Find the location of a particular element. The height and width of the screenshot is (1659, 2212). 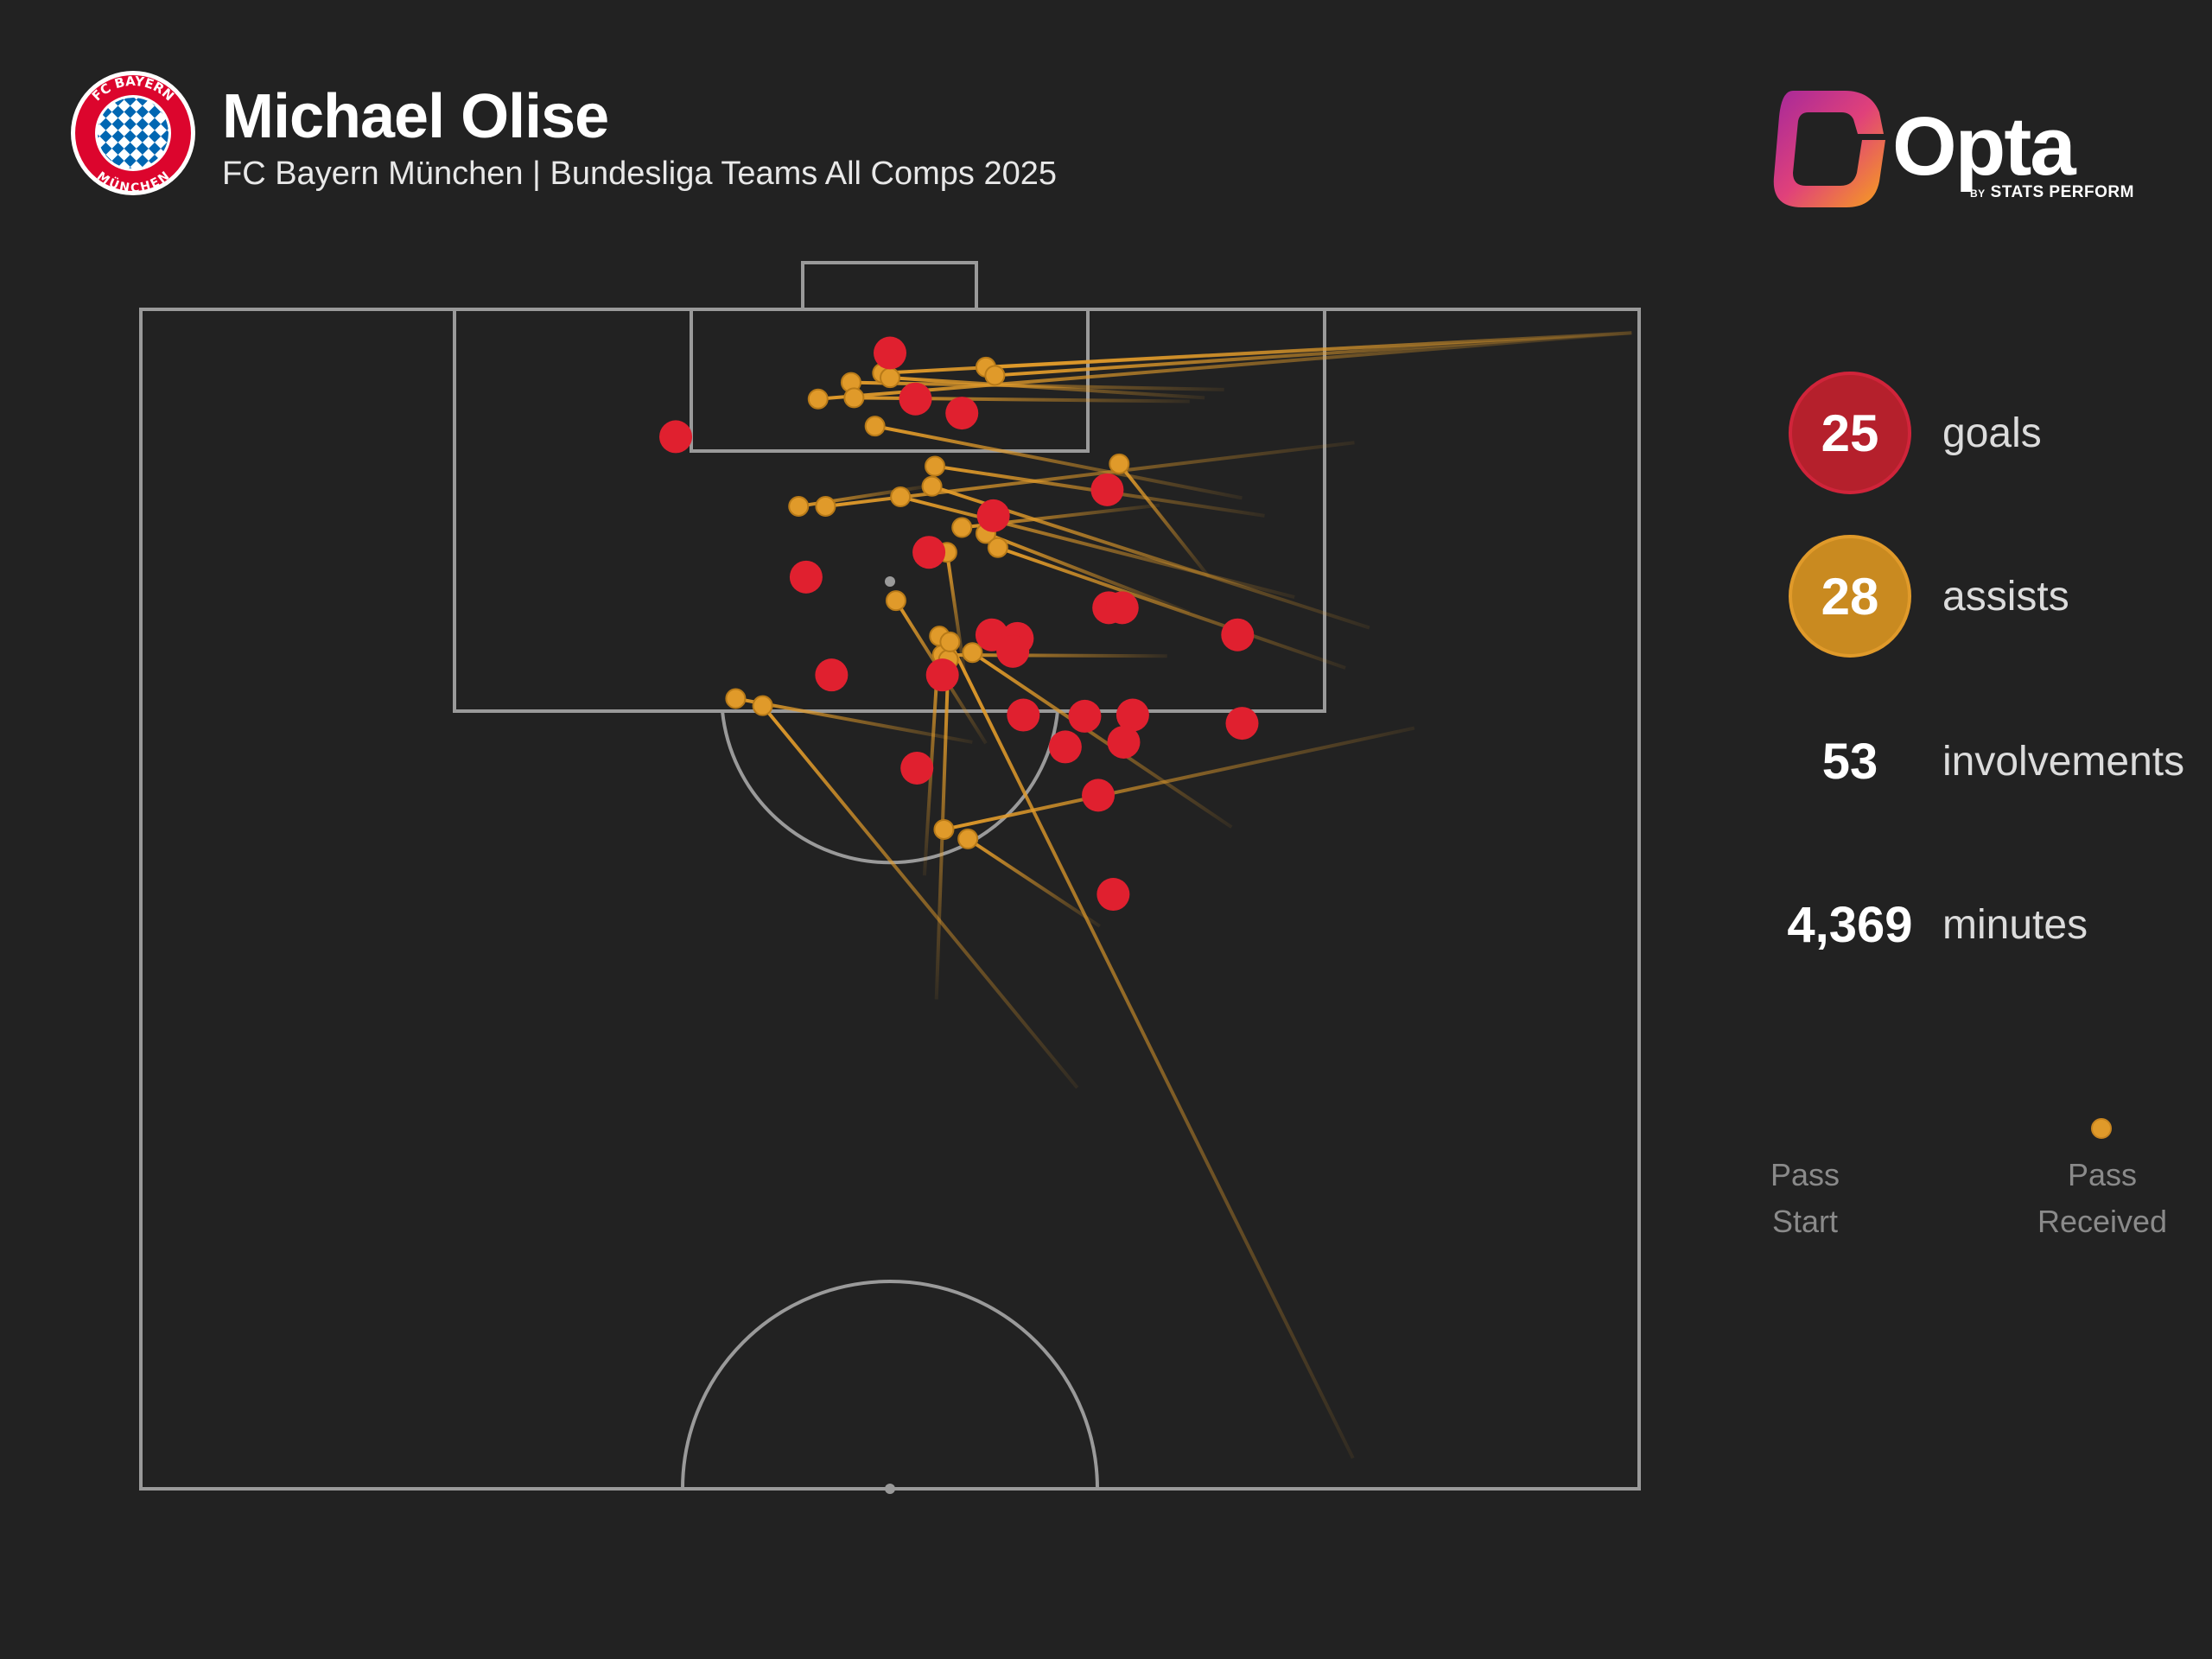

player-name: Michael Olise is located at coordinates (415, 116).